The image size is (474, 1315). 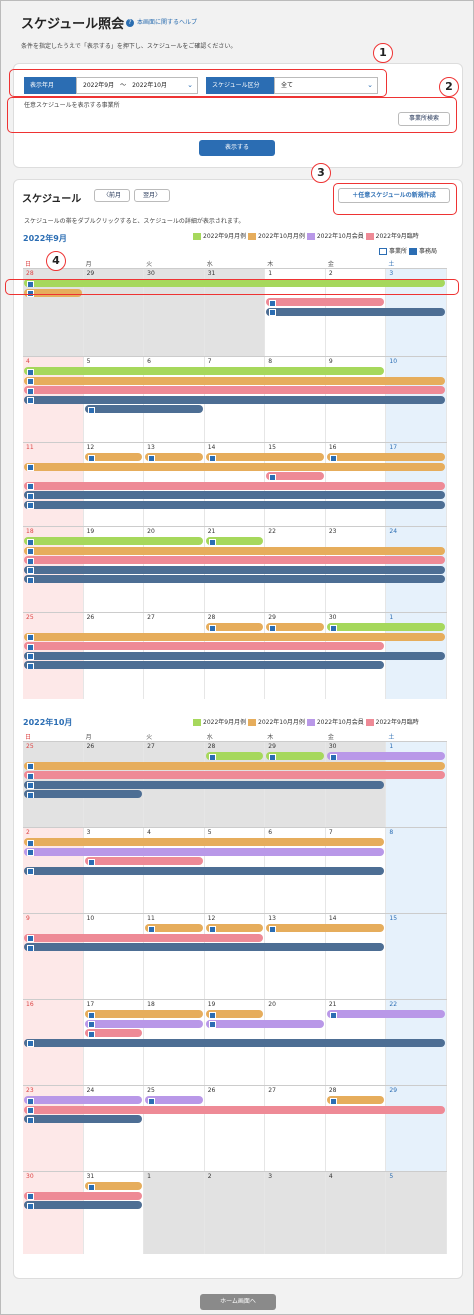 What do you see at coordinates (356, 1213) in the screenshot?
I see `day-cell: 4` at bounding box center [356, 1213].